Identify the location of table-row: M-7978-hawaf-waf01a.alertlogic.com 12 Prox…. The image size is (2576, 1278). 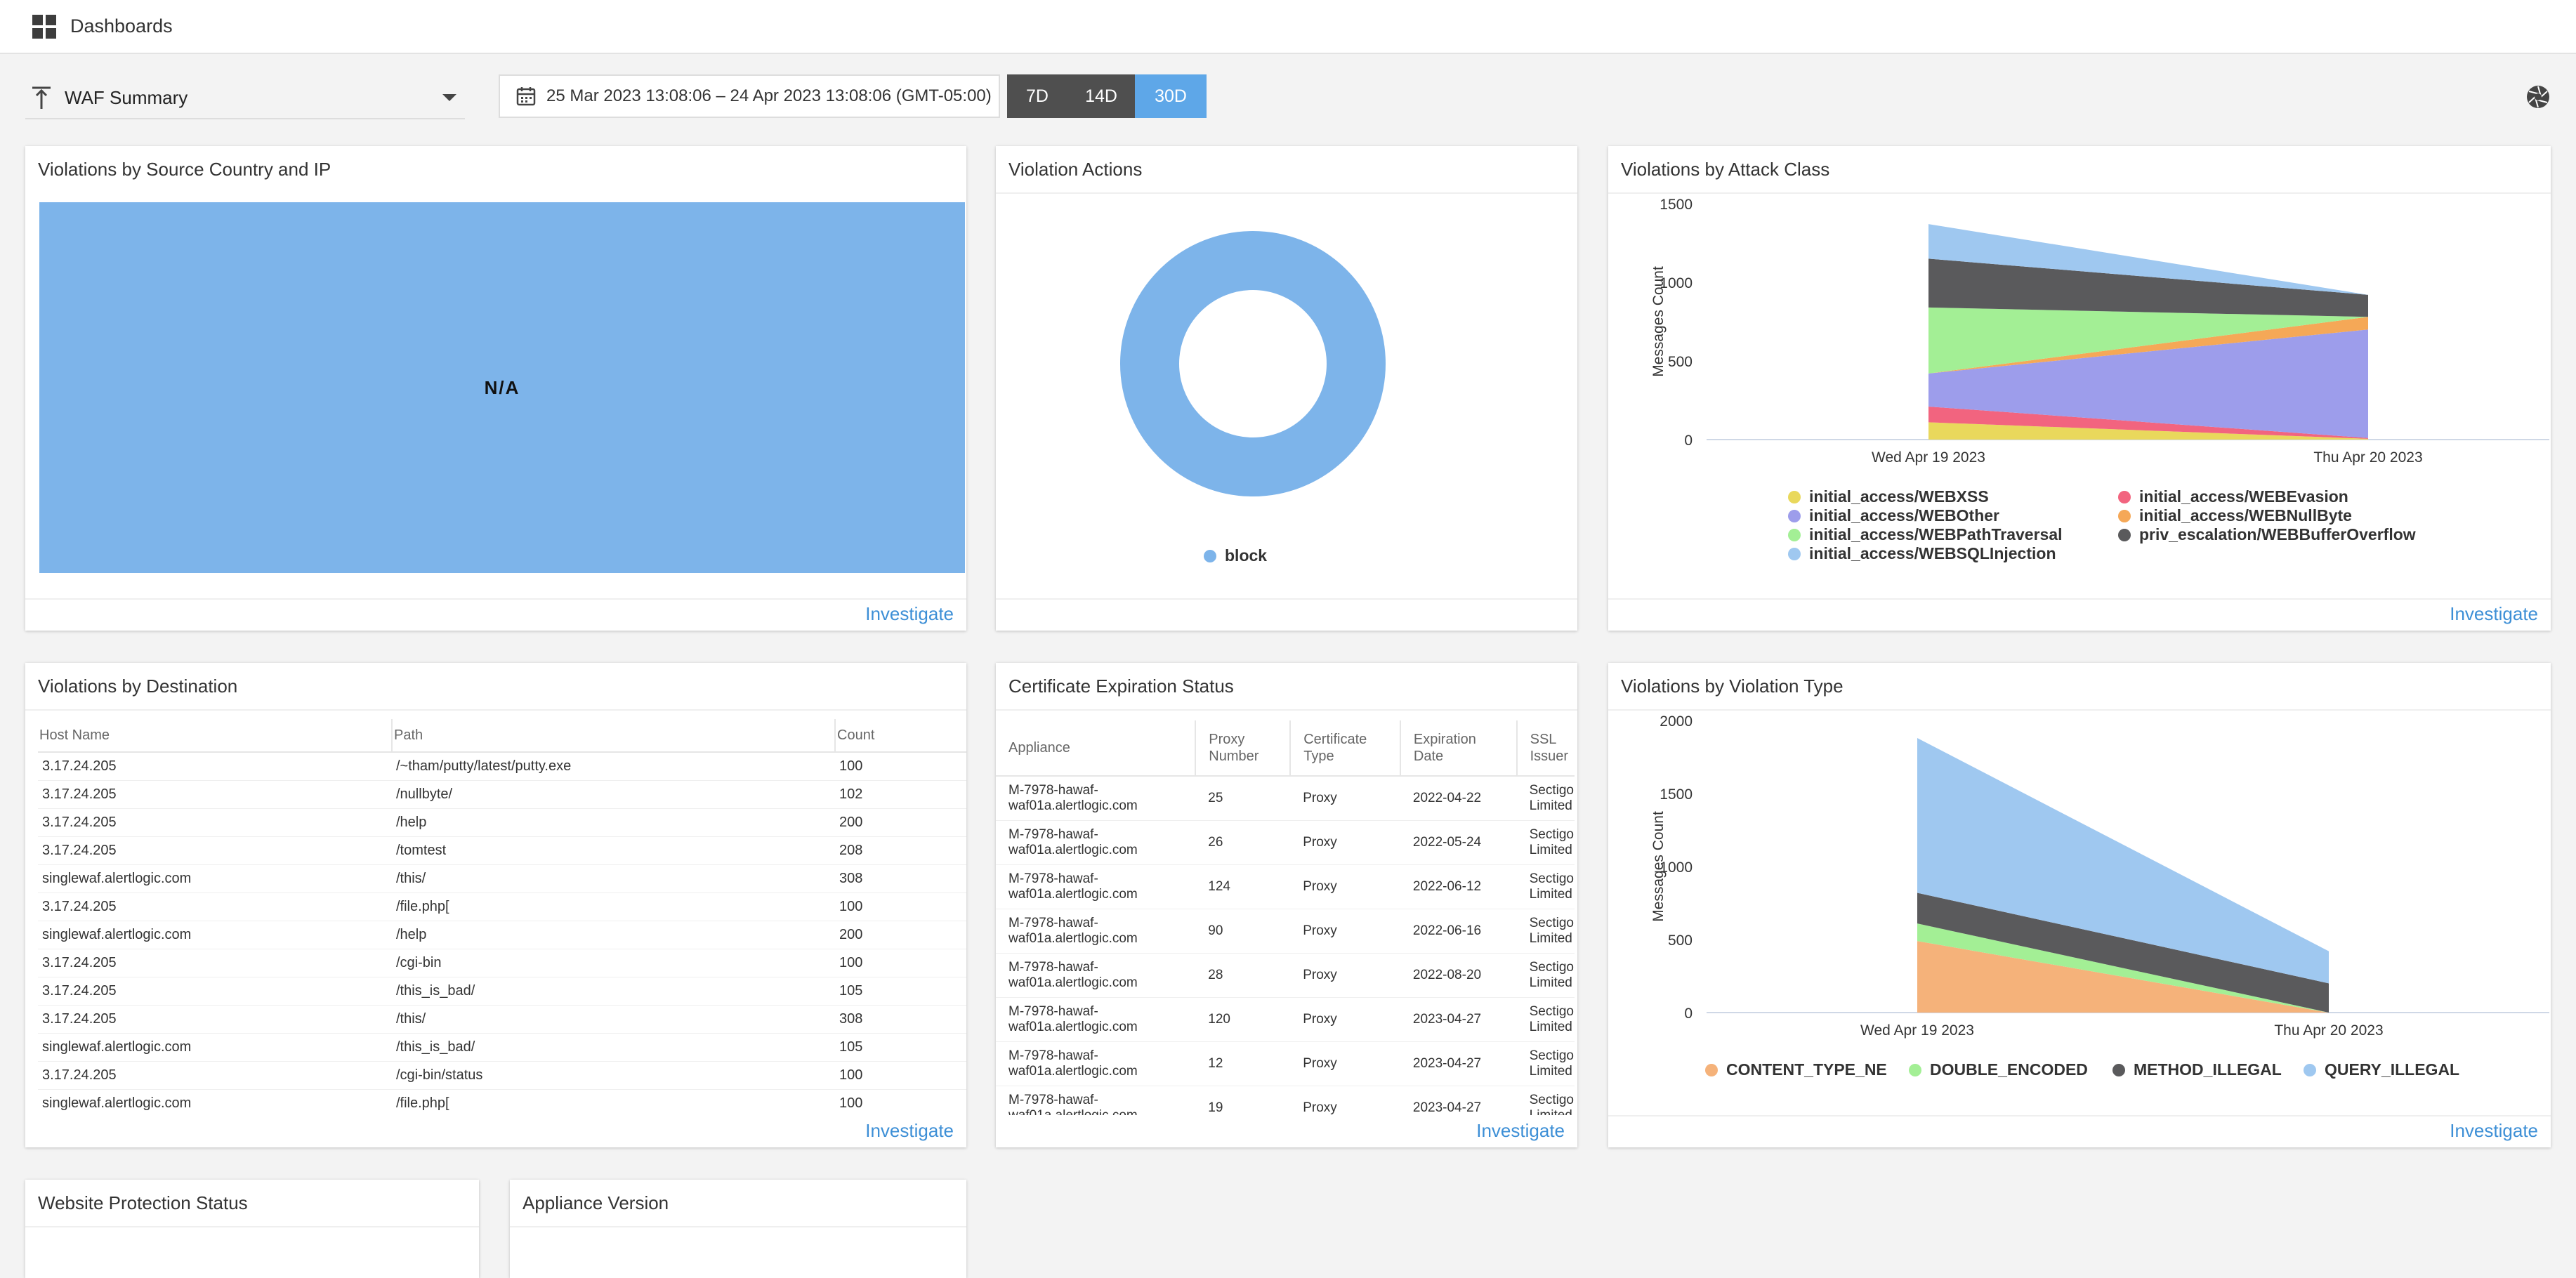
(1285, 1063).